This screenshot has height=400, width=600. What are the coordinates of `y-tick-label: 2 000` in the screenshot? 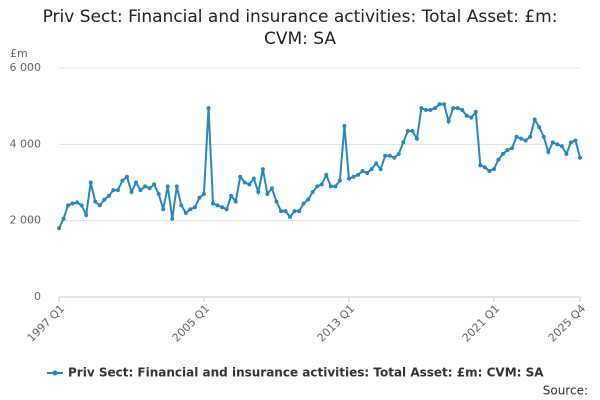 It's located at (26, 220).